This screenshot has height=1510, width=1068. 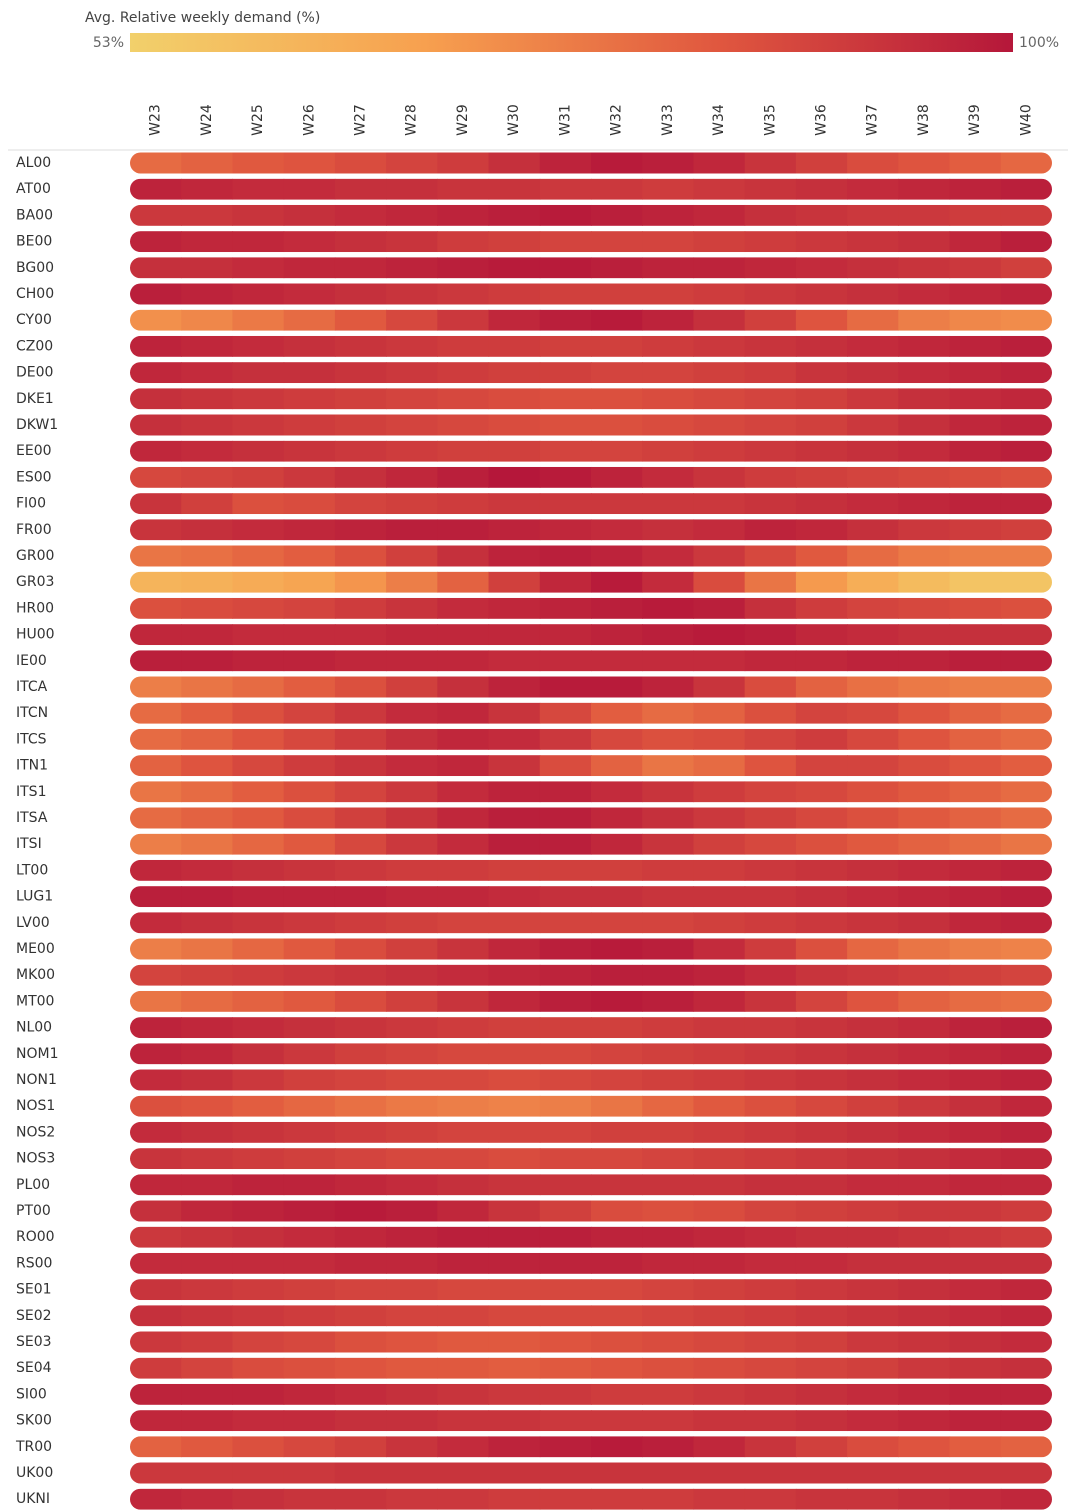 What do you see at coordinates (35, 635) in the screenshot?
I see `y-tick-label: HU00` at bounding box center [35, 635].